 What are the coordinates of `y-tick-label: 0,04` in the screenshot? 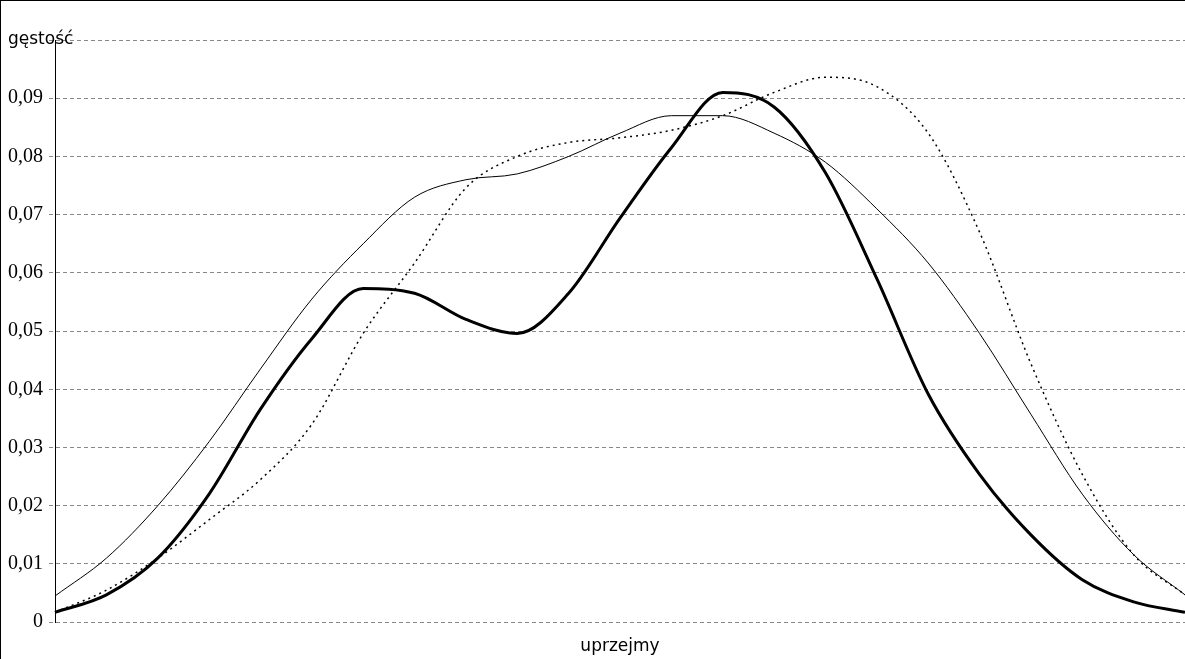 It's located at (25, 387).